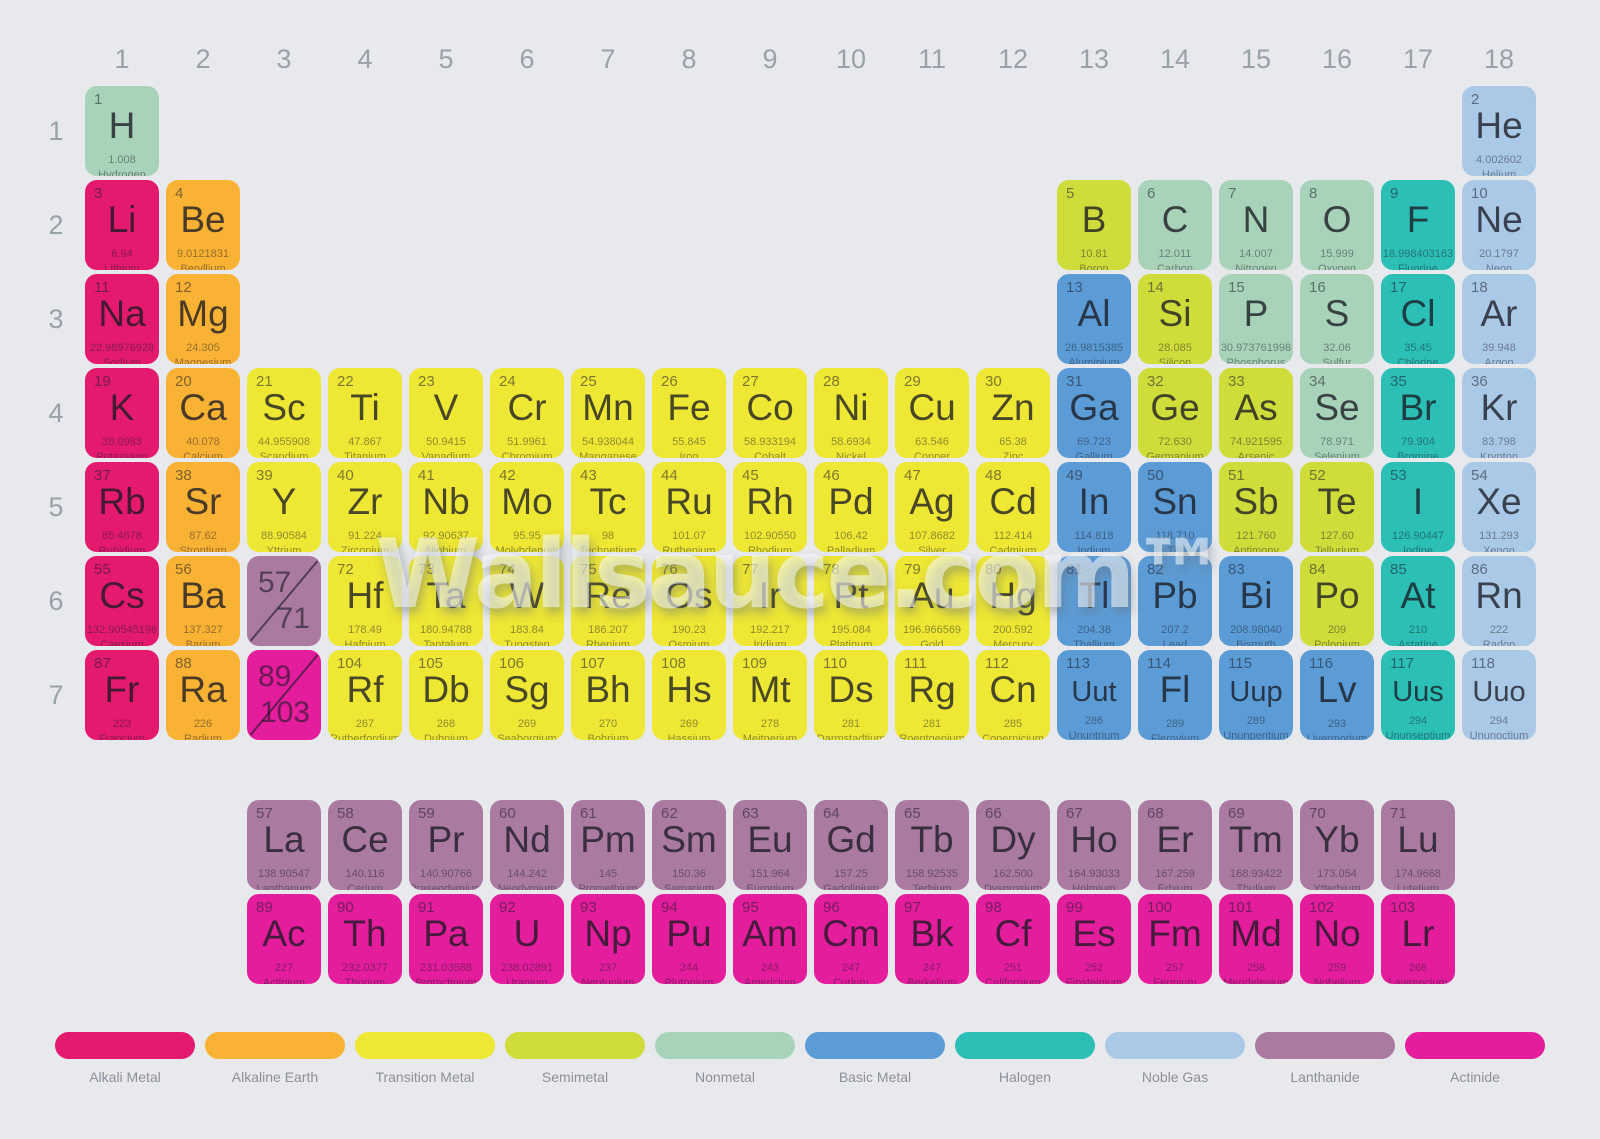 The image size is (1600, 1139). I want to click on element-symbol: As, so click(1256, 407).